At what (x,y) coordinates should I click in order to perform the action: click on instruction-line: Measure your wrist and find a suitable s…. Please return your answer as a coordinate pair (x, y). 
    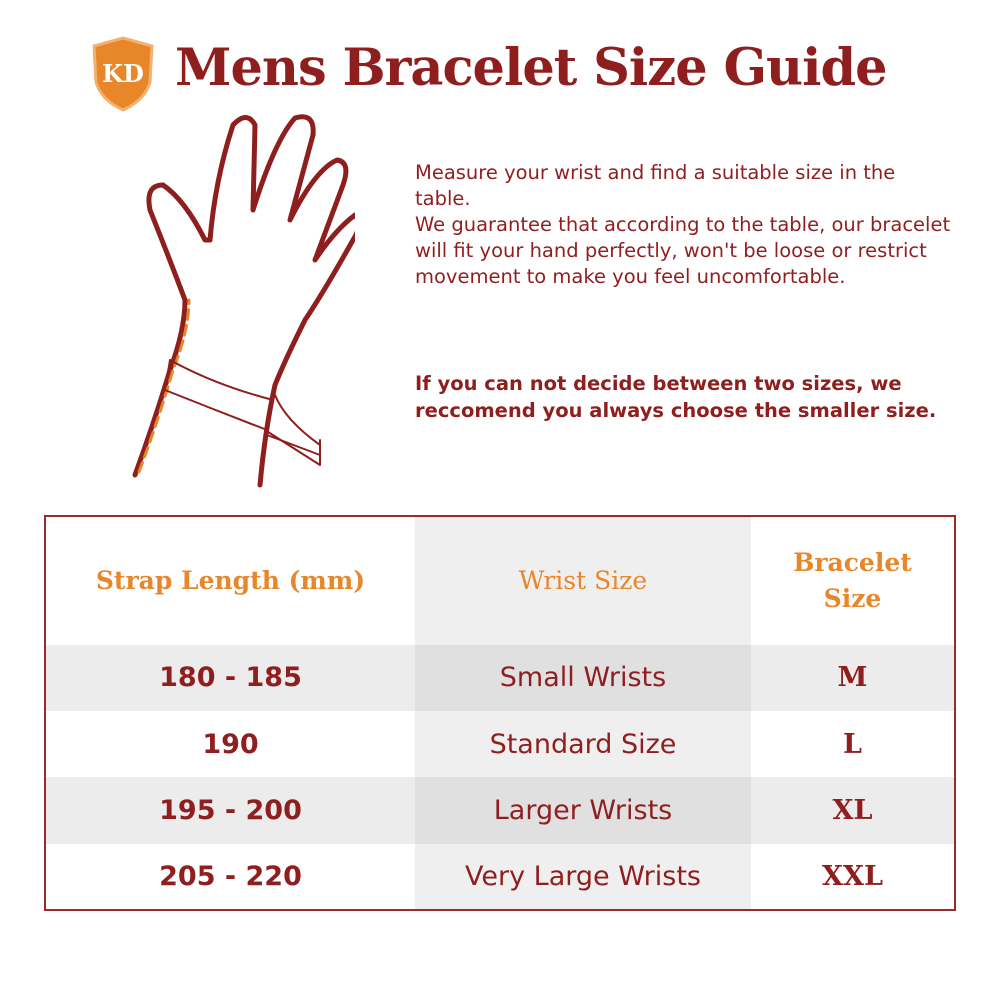
    Looking at the image, I should click on (655, 185).